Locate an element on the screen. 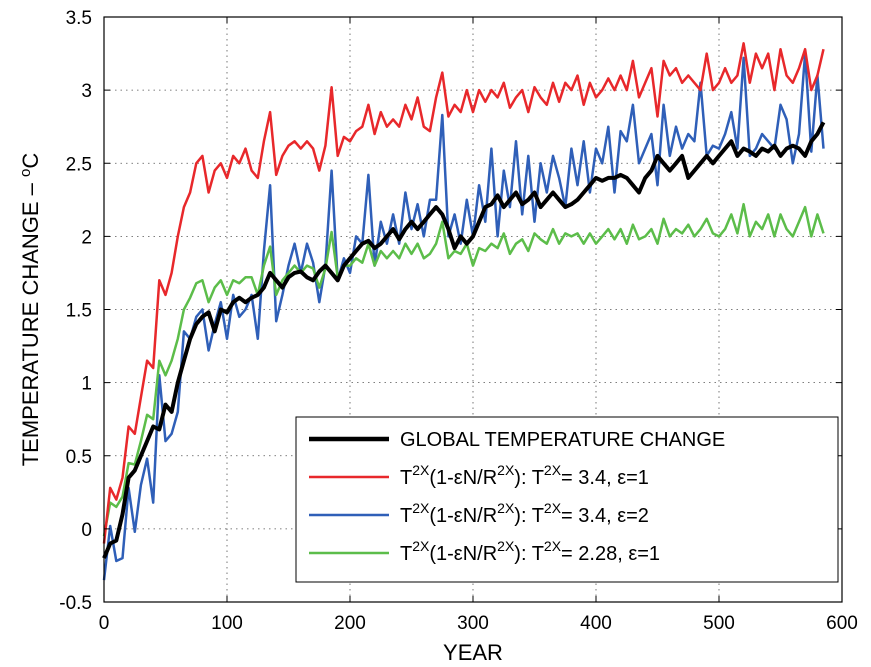 The width and height of the screenshot is (871, 667). x-tick-label: 0 is located at coordinates (104, 623).